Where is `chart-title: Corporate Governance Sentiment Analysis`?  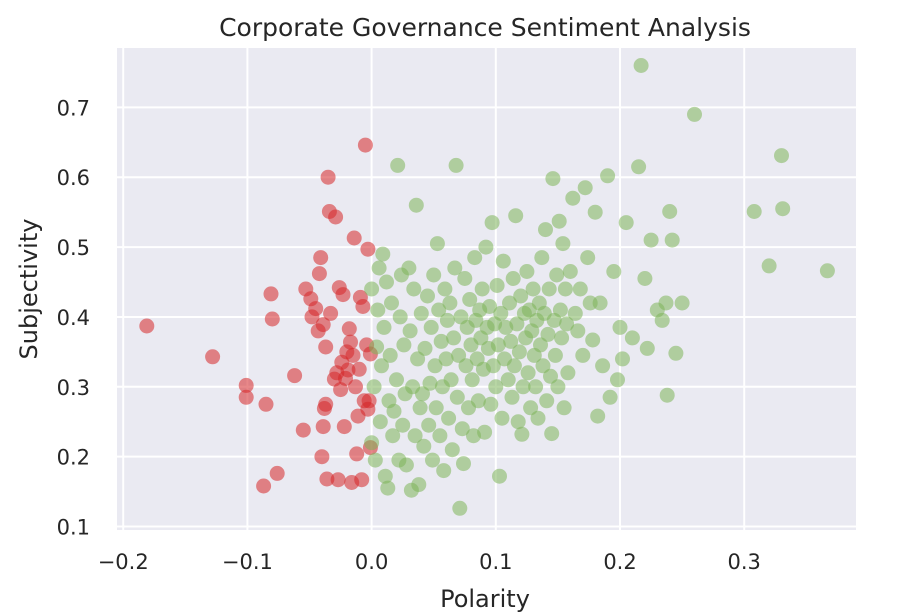 chart-title: Corporate Governance Sentiment Analysis is located at coordinates (485, 27).